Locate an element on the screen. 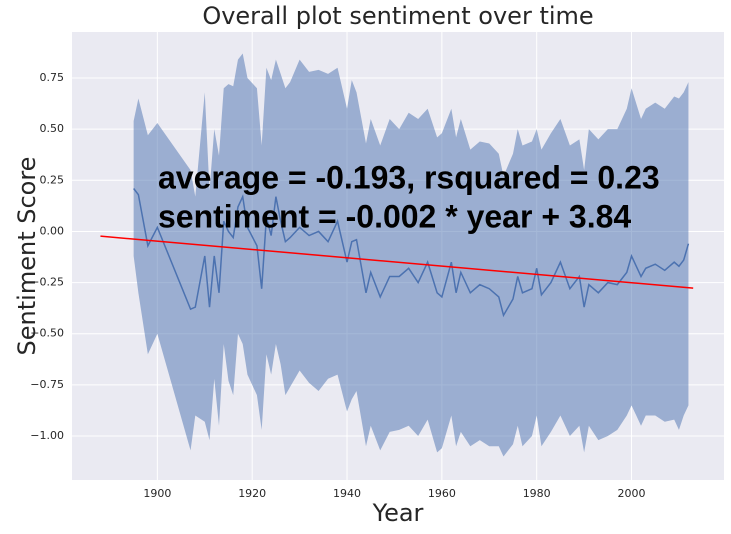 The image size is (731, 534). y-tick-label: 0.00 is located at coordinates (52, 230).